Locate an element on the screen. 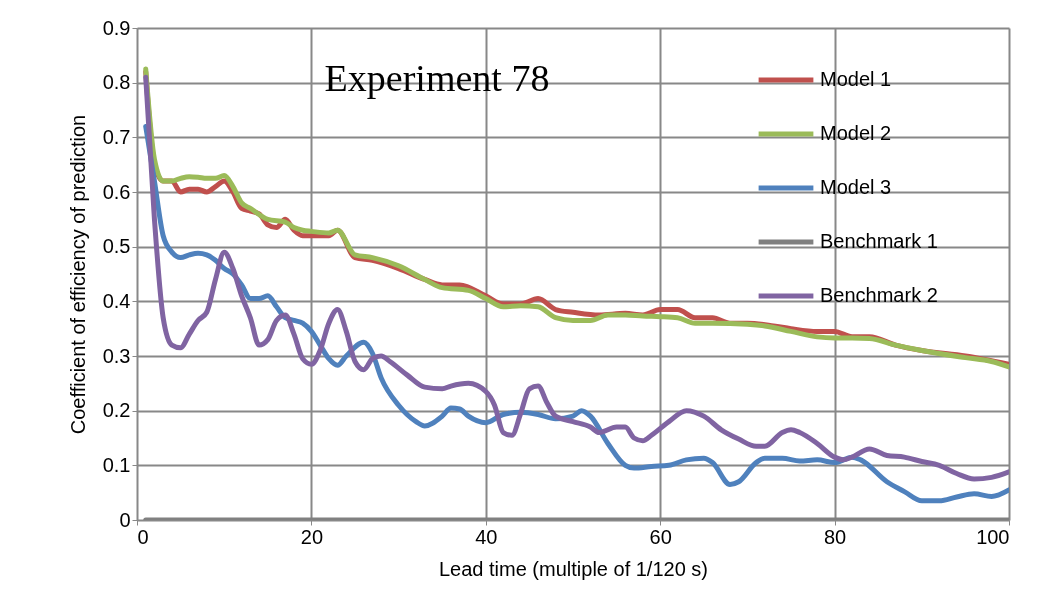  x-tick-label: 100 is located at coordinates (993, 536).